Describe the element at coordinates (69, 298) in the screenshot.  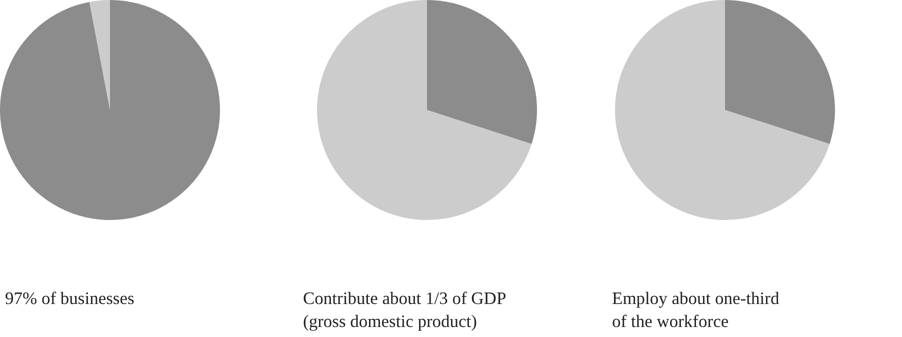
I see `text: 97% of businesses` at that location.